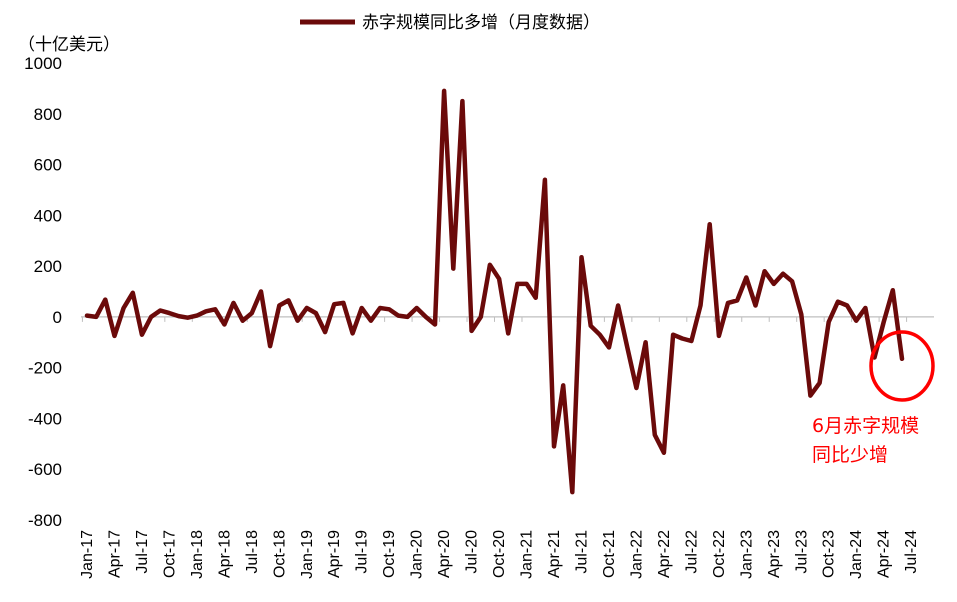  What do you see at coordinates (87, 554) in the screenshot?
I see `x-tick-label: Jan-17` at bounding box center [87, 554].